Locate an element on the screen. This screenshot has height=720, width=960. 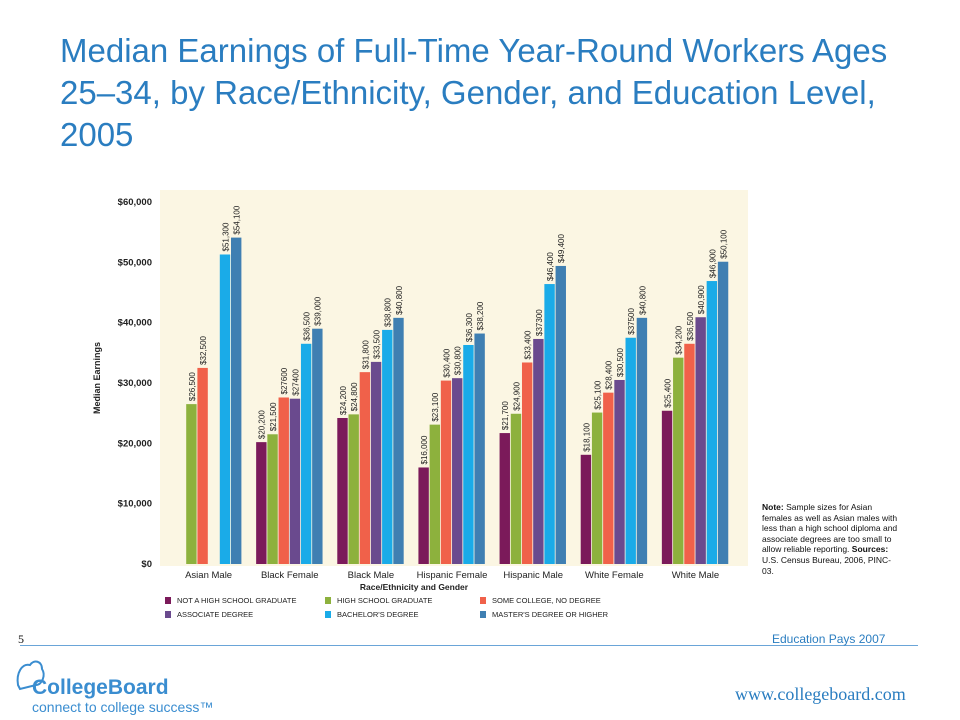
x-tick-label: White Female is located at coordinates (614, 575).